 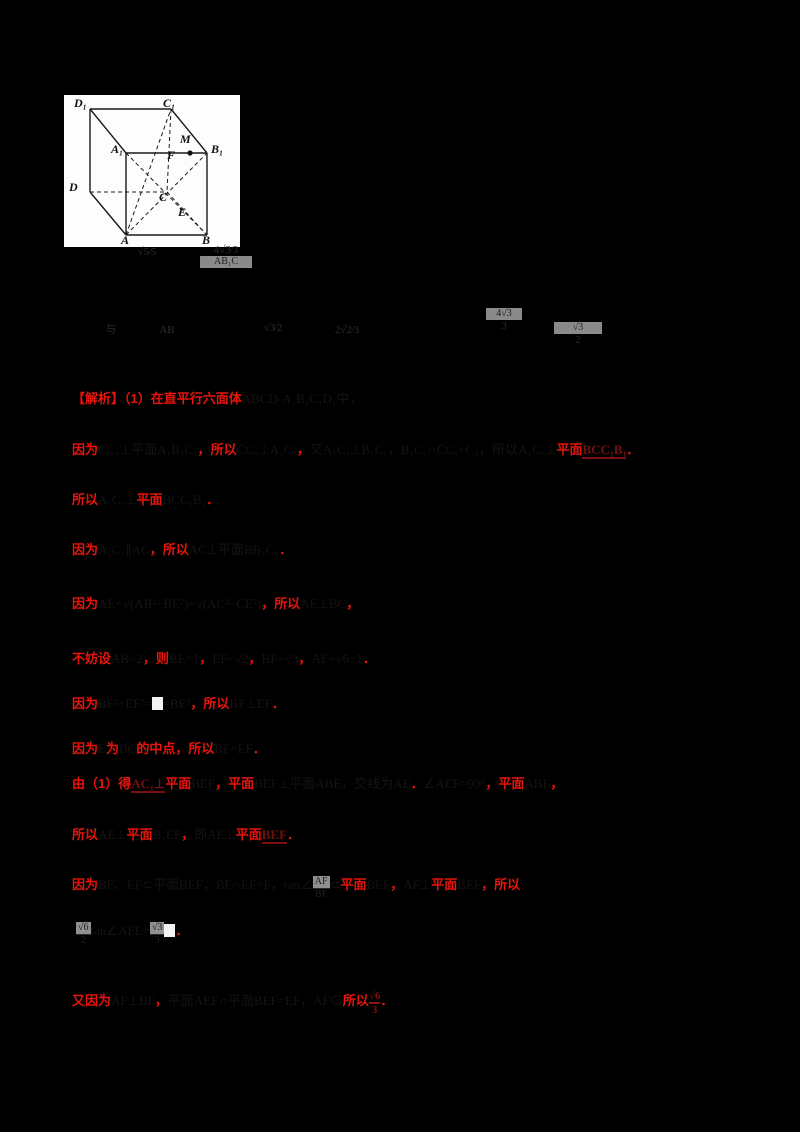 What do you see at coordinates (255, 1000) in the screenshot?
I see `math-text: 平面AEF∩平面BEF=EF，AF⊂` at bounding box center [255, 1000].